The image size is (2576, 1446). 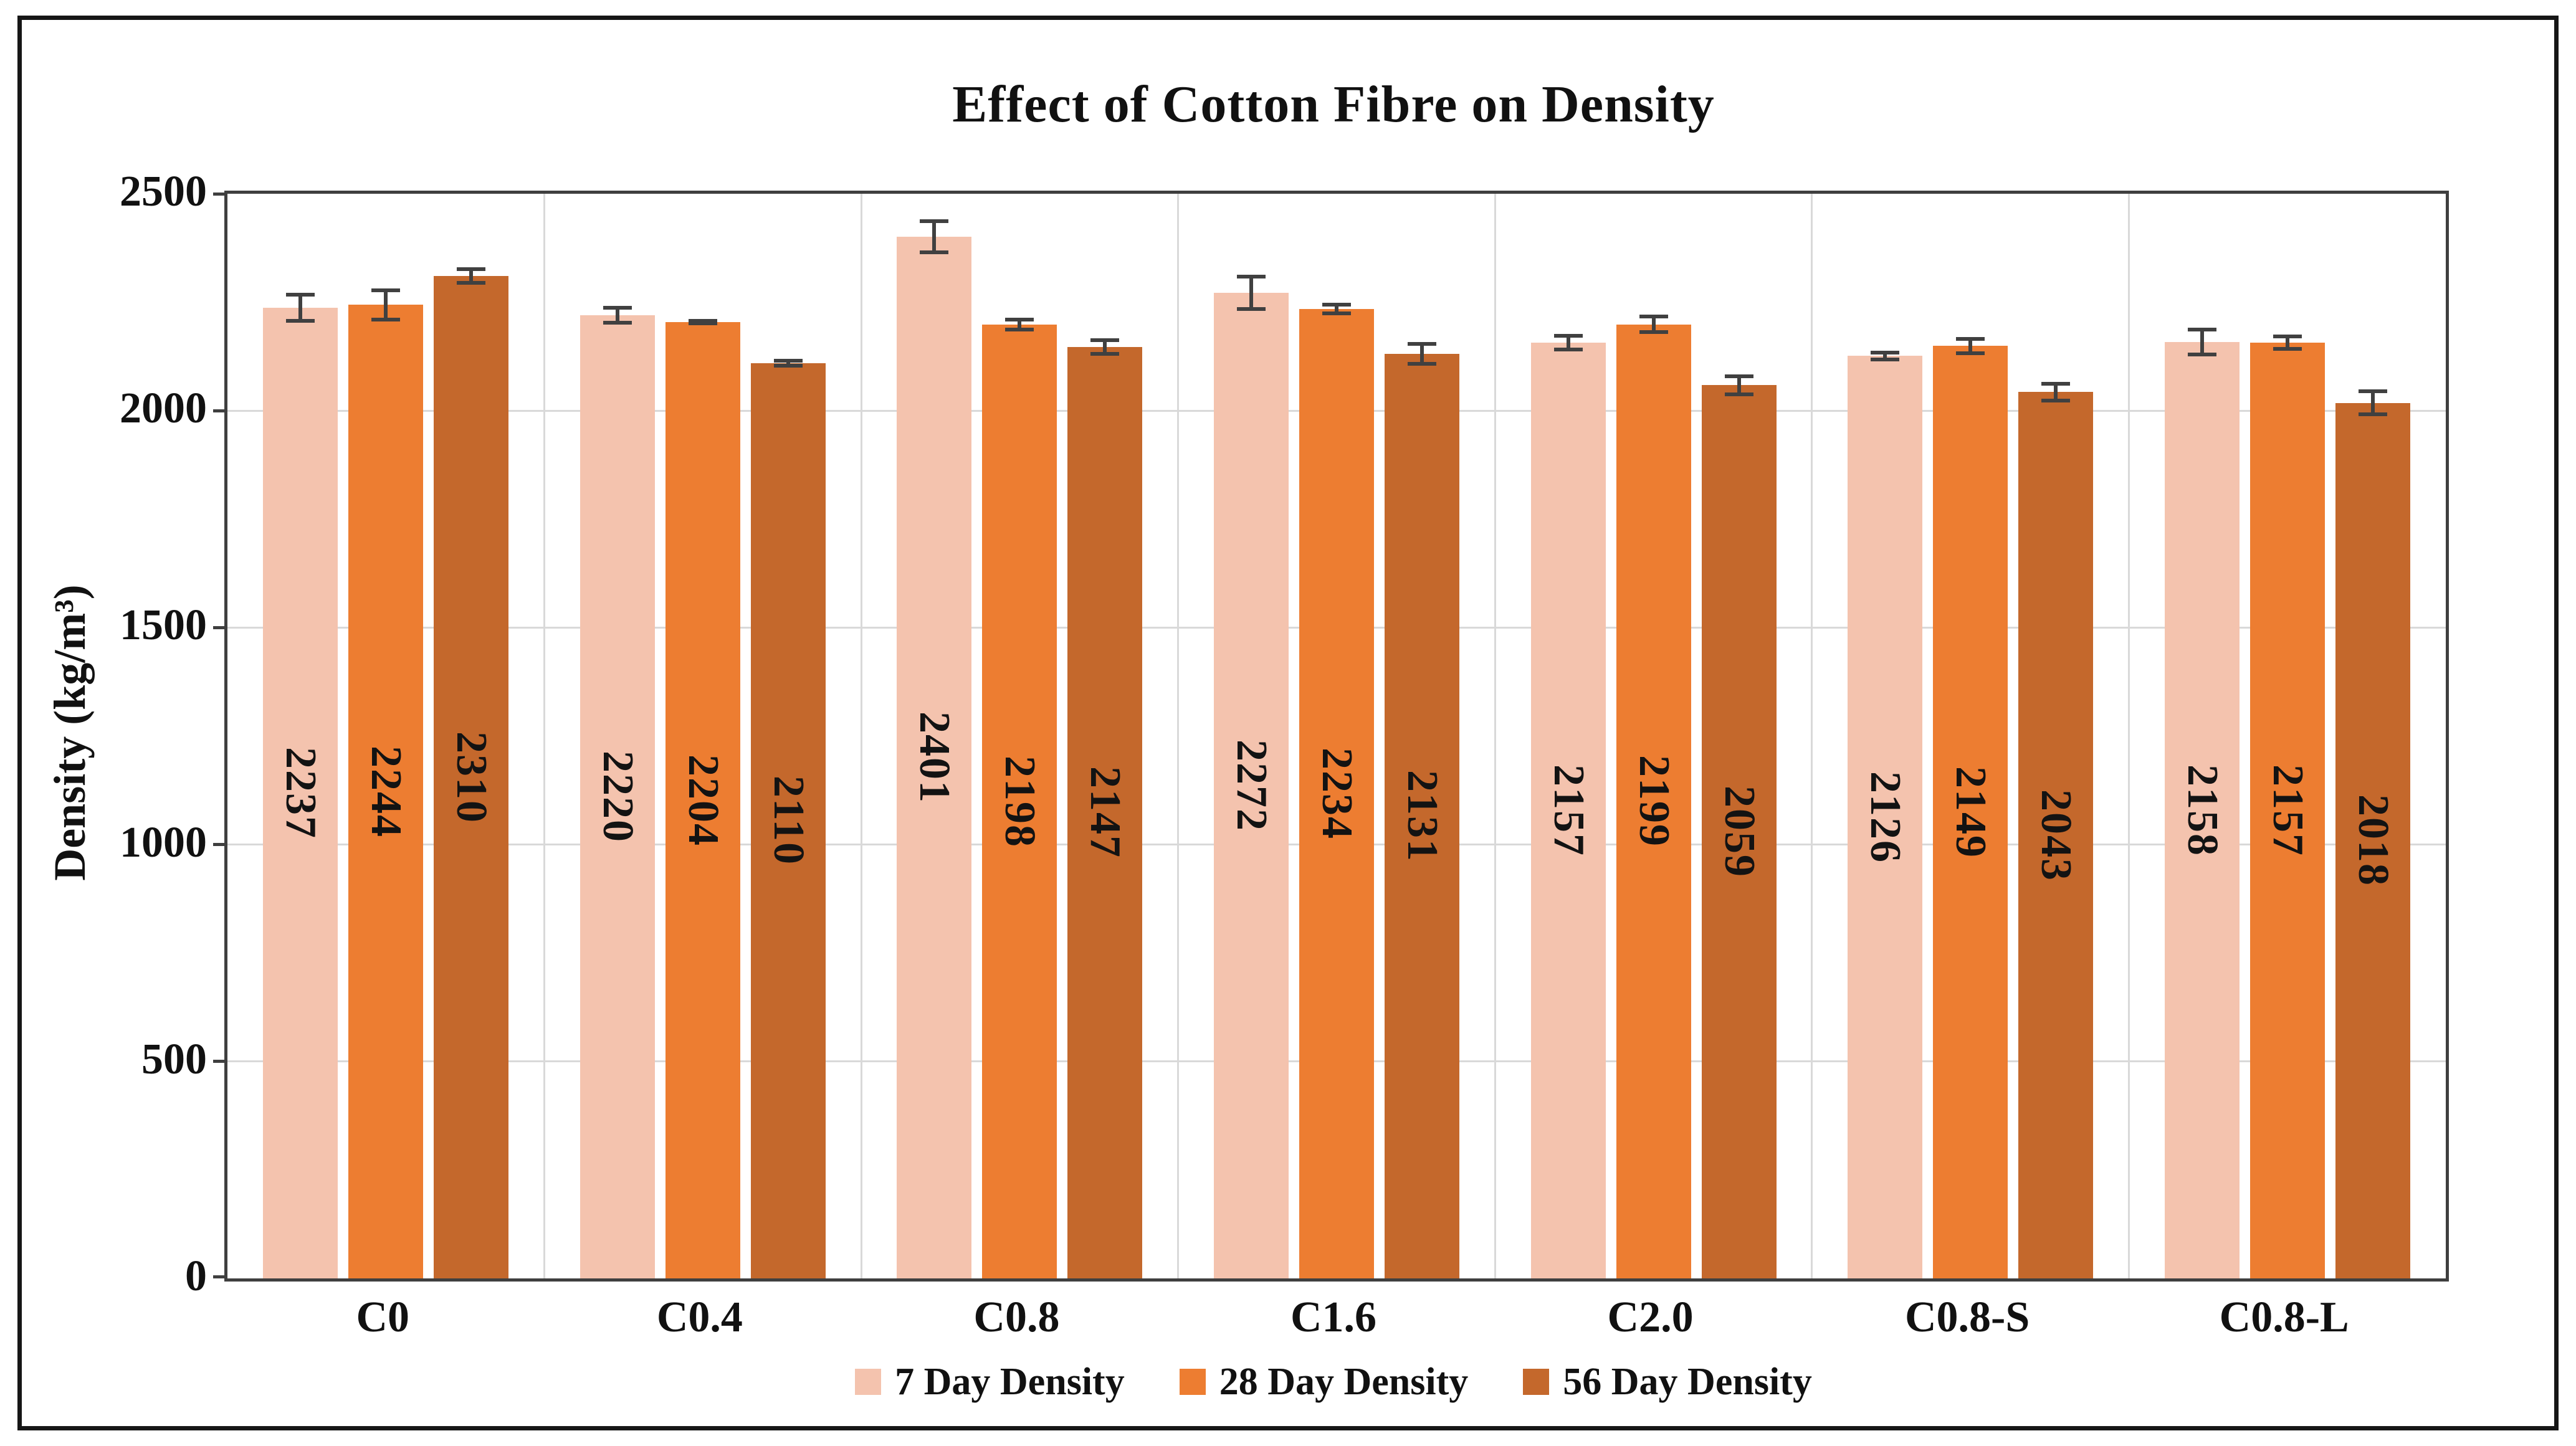 I want to click on bar-C2.0-56day: 2059, so click(x=1739, y=832).